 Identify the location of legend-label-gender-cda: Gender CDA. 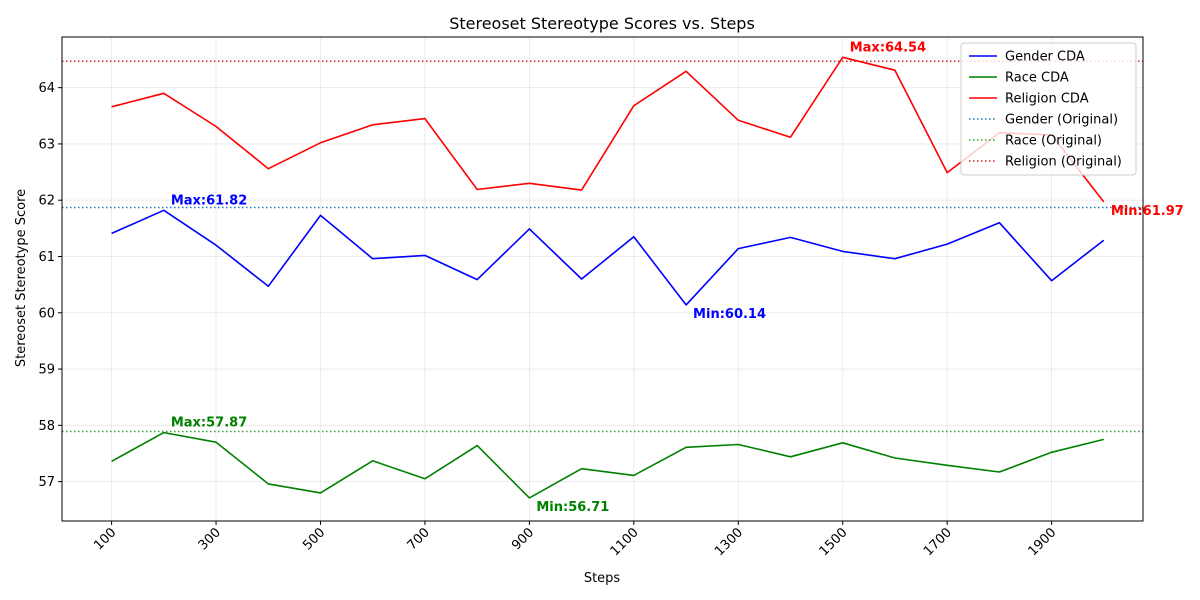
(1045, 57).